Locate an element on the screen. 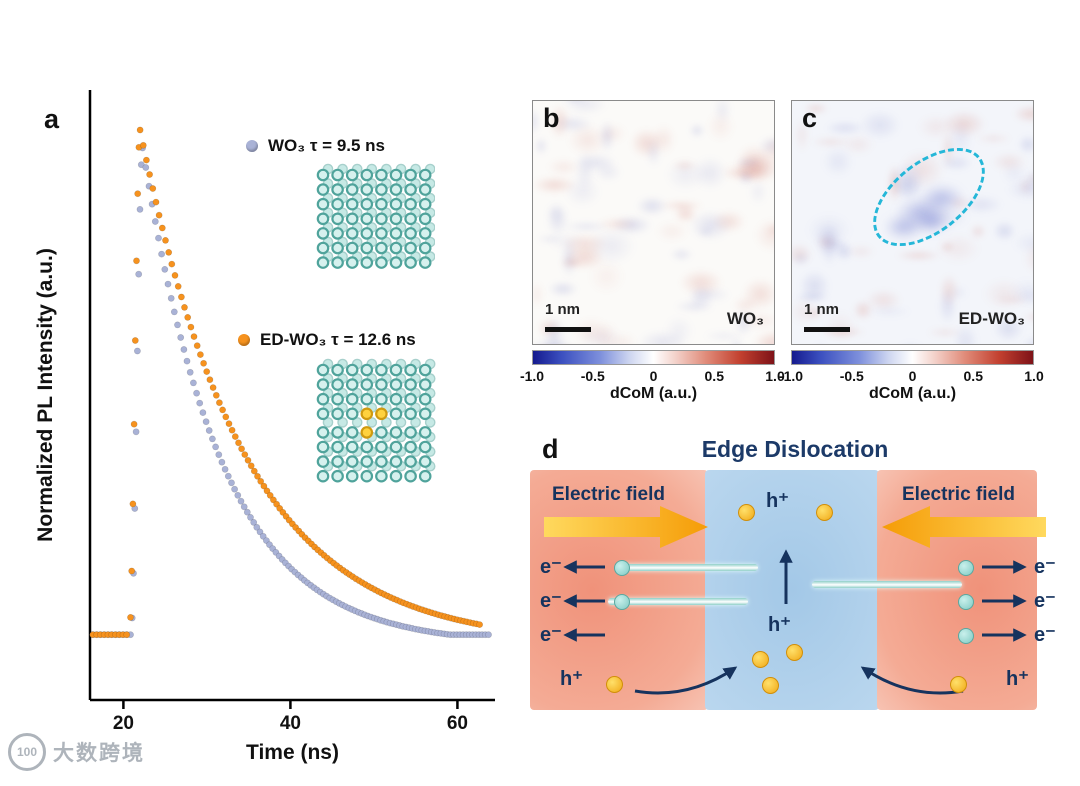 The image size is (1080, 786). panel-a-label: a is located at coordinates (52, 119).